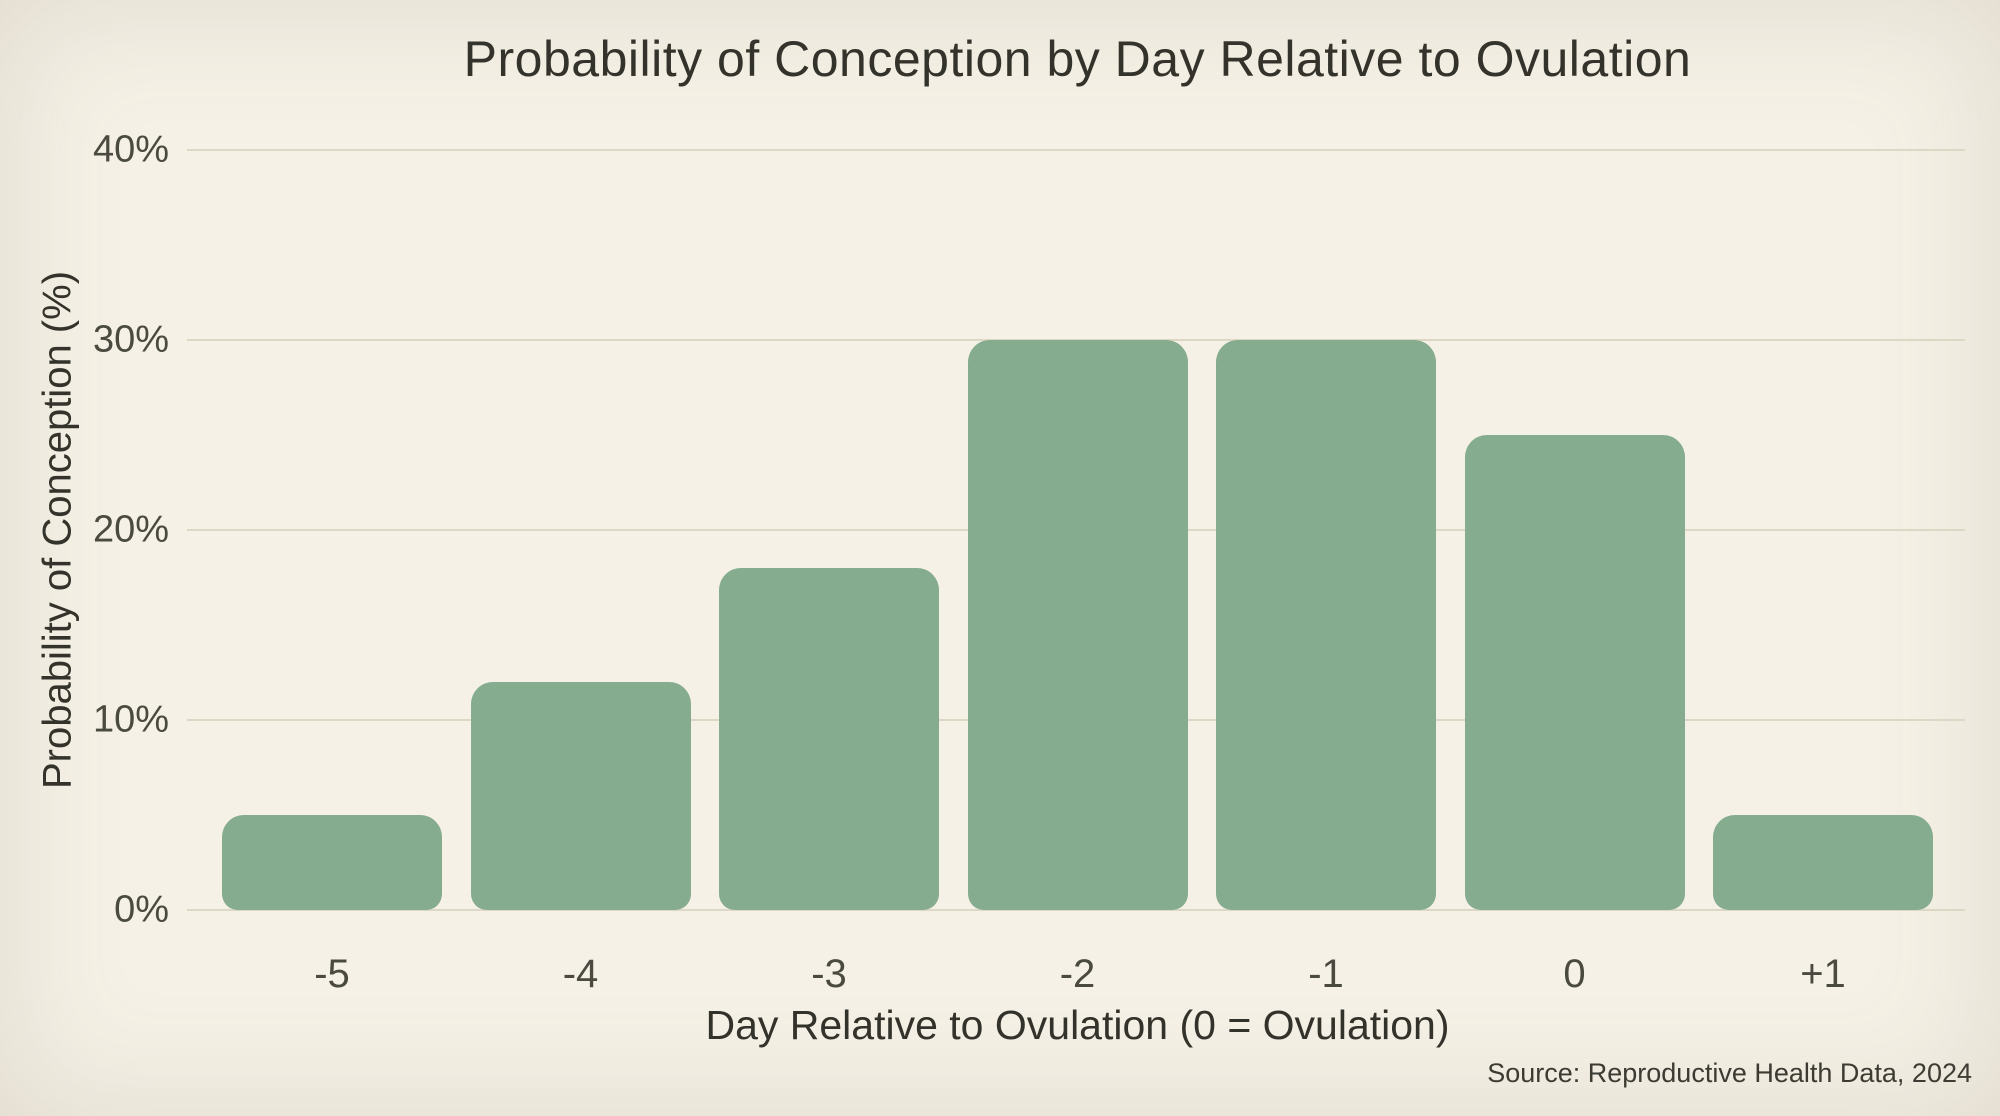  Describe the element at coordinates (1077, 625) in the screenshot. I see `bar-day--2` at that location.